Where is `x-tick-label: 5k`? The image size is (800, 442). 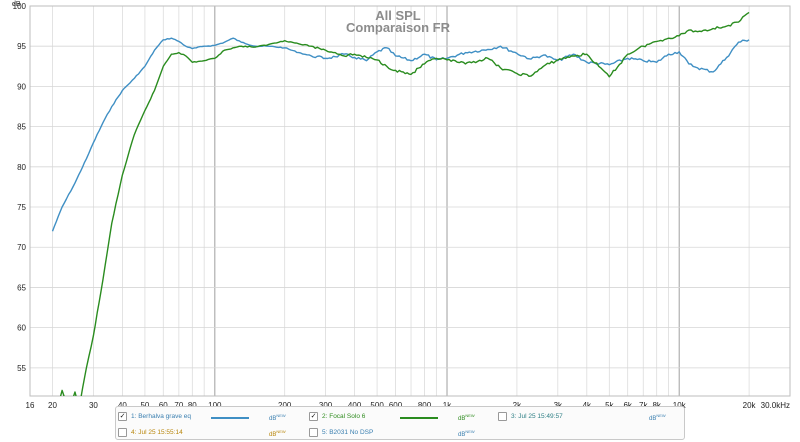
x-tick-label: 5k is located at coordinates (609, 405).